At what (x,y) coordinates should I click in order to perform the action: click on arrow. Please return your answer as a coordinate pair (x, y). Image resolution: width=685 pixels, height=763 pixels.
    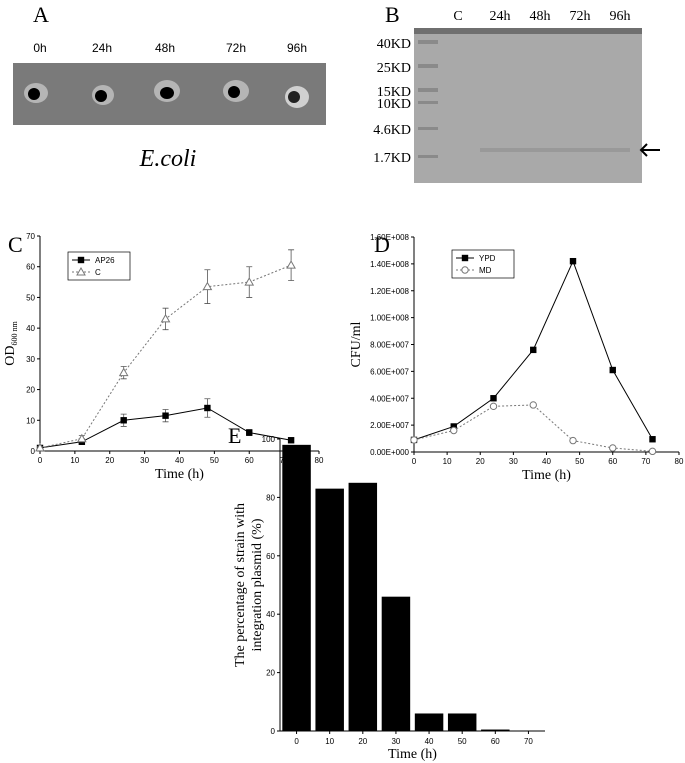
    Looking at the image, I should click on (649, 150).